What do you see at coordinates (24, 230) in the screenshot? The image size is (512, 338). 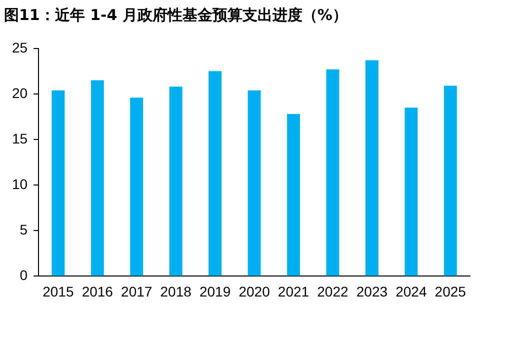 I see `y-tick-label: 5` at bounding box center [24, 230].